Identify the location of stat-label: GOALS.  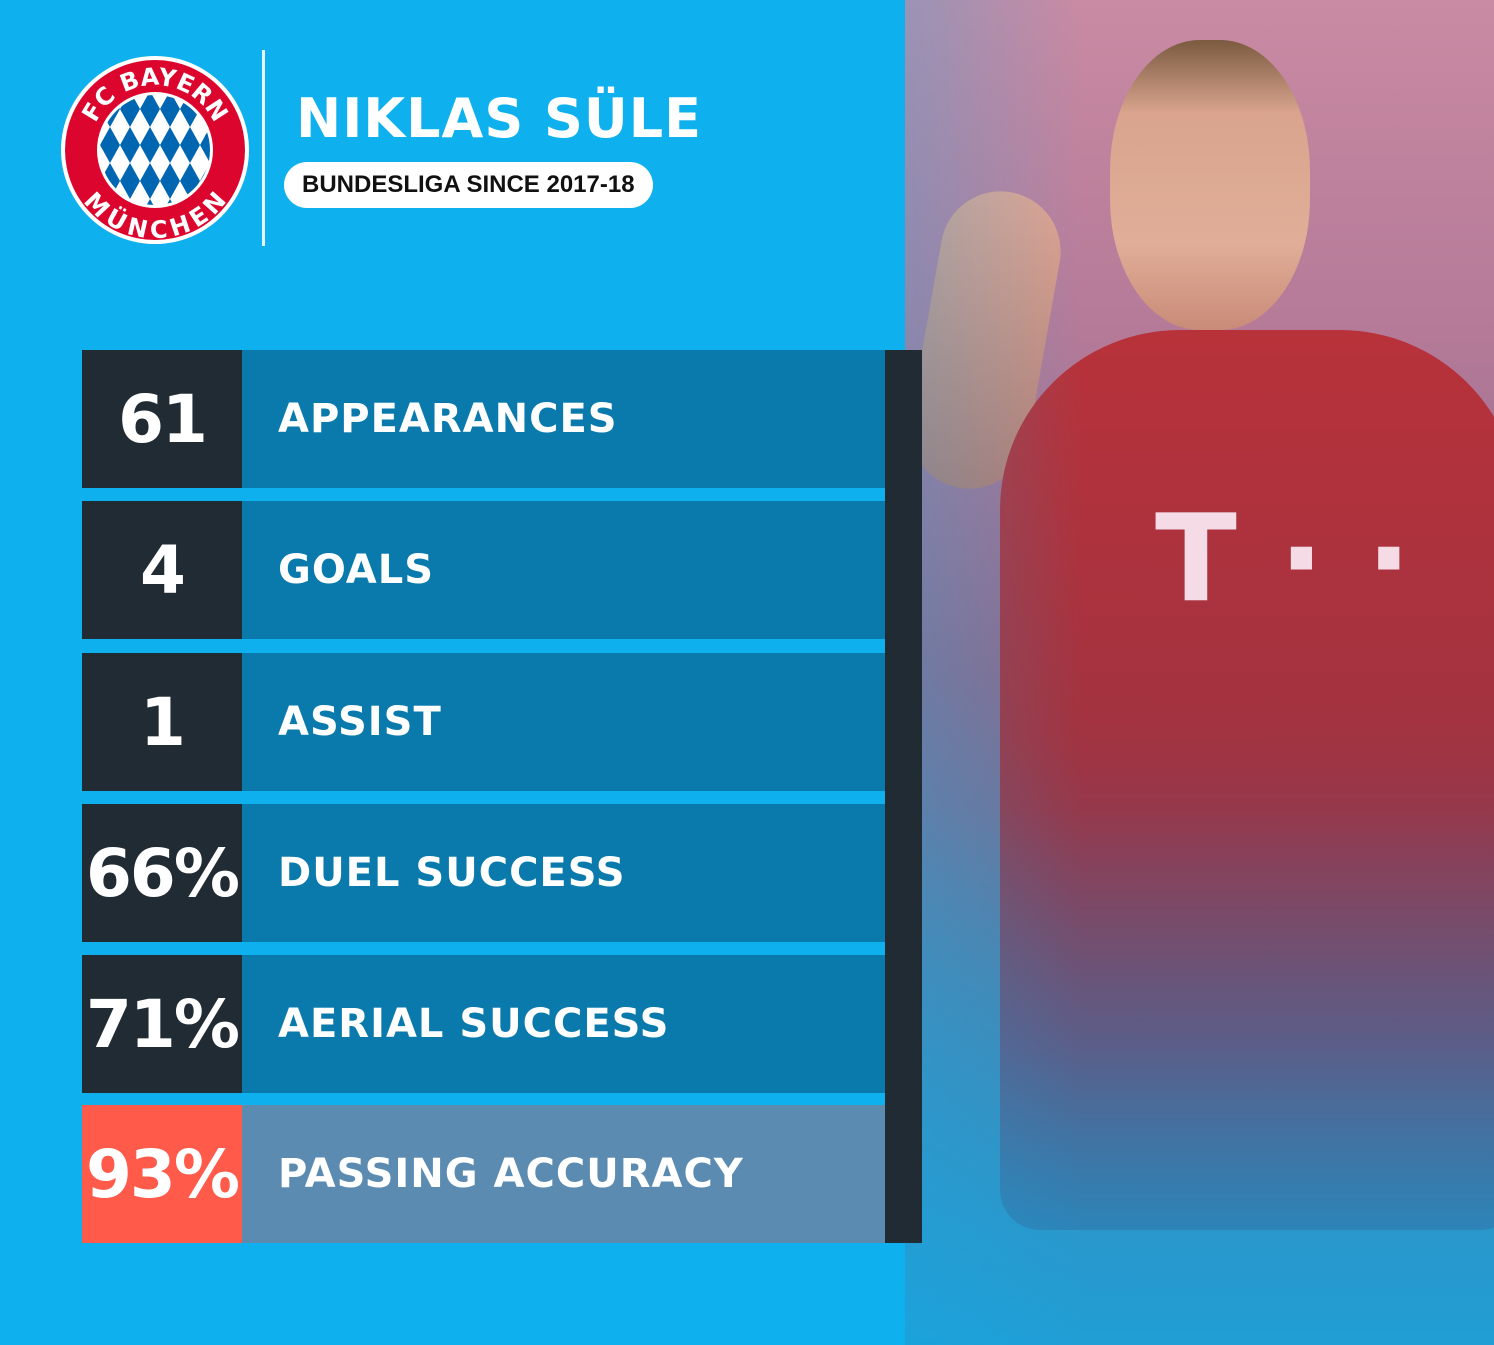
(563, 570).